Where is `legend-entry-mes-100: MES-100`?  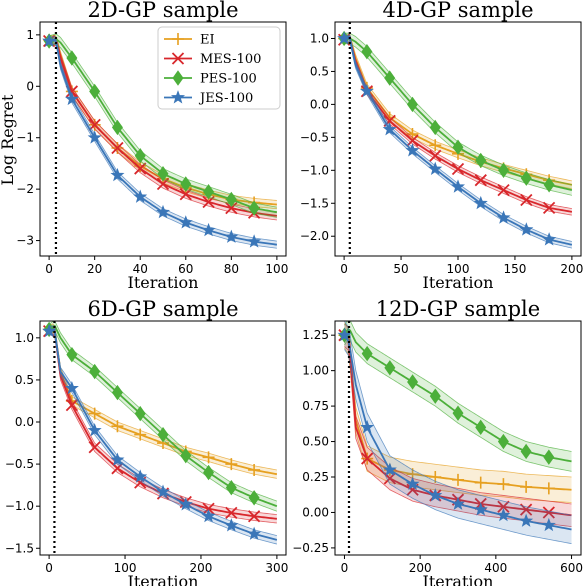
legend-entry-mes-100: MES-100 is located at coordinates (212, 59).